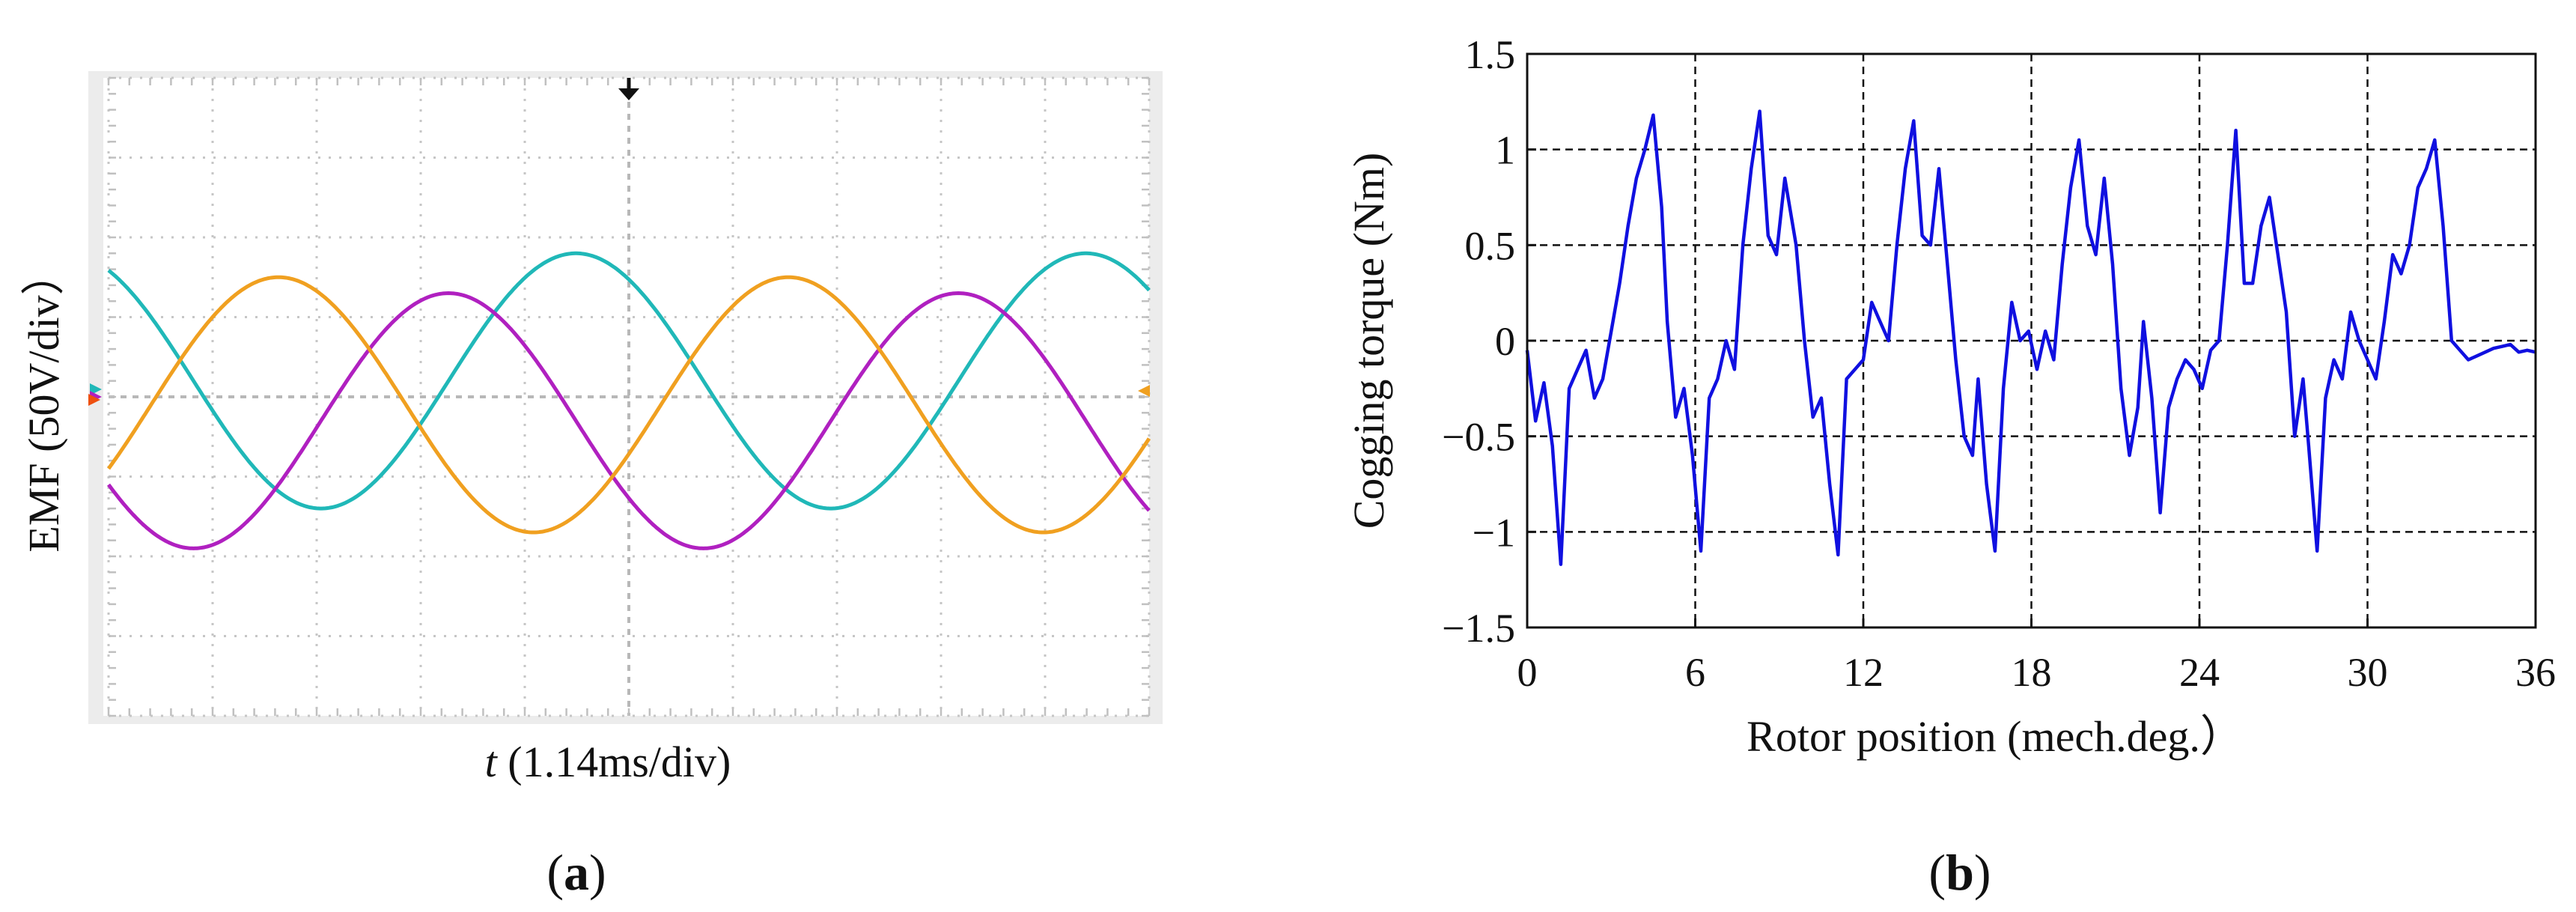  I want to click on y-tick-label: 1, so click(1505, 150).